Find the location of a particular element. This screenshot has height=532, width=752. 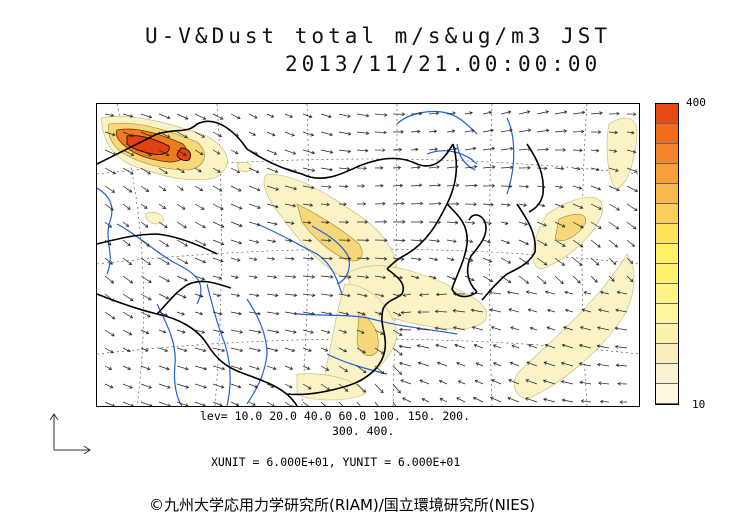

colorbar-max-label: 400 is located at coordinates (696, 102).